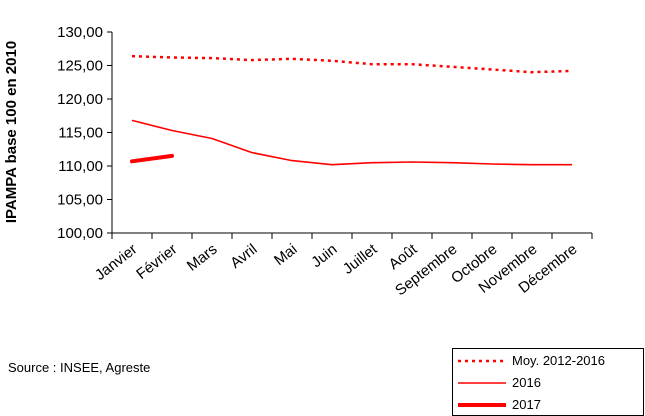 The image size is (645, 416). I want to click on source-note: Source : INSEE, Agreste, so click(79, 367).